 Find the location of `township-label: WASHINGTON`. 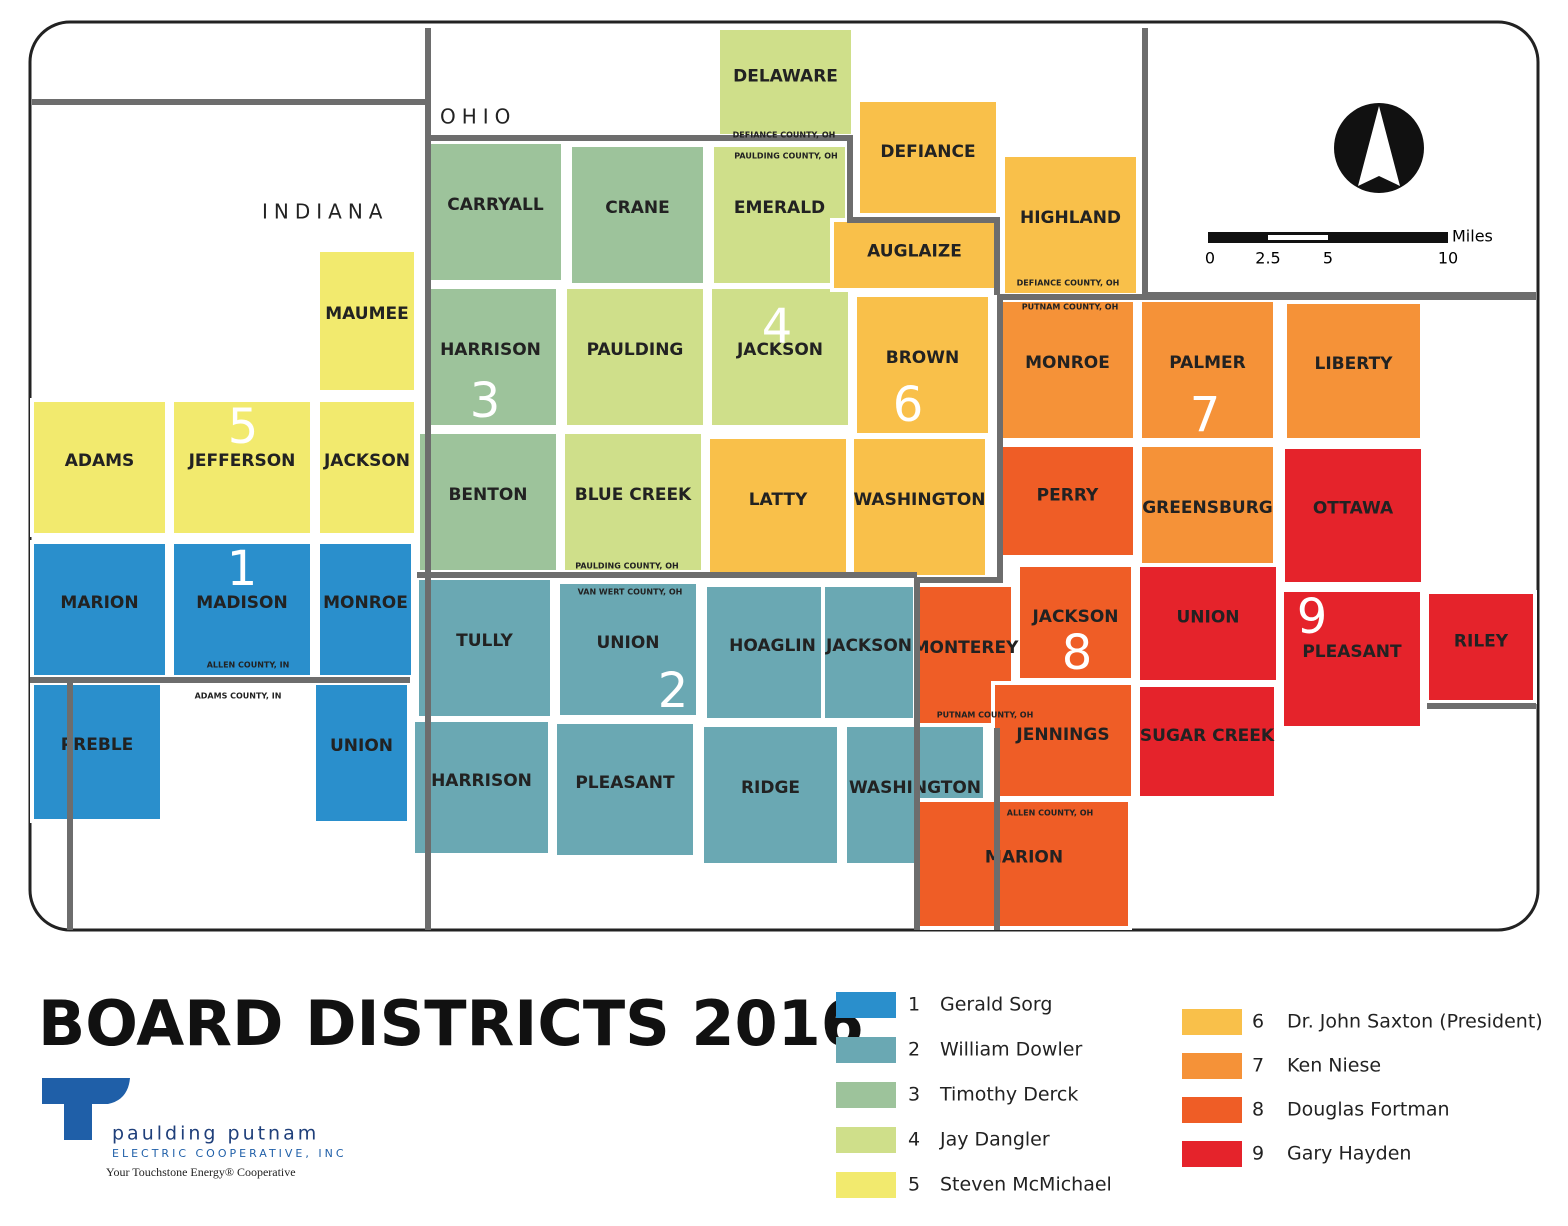

township-label: WASHINGTON is located at coordinates (919, 500).